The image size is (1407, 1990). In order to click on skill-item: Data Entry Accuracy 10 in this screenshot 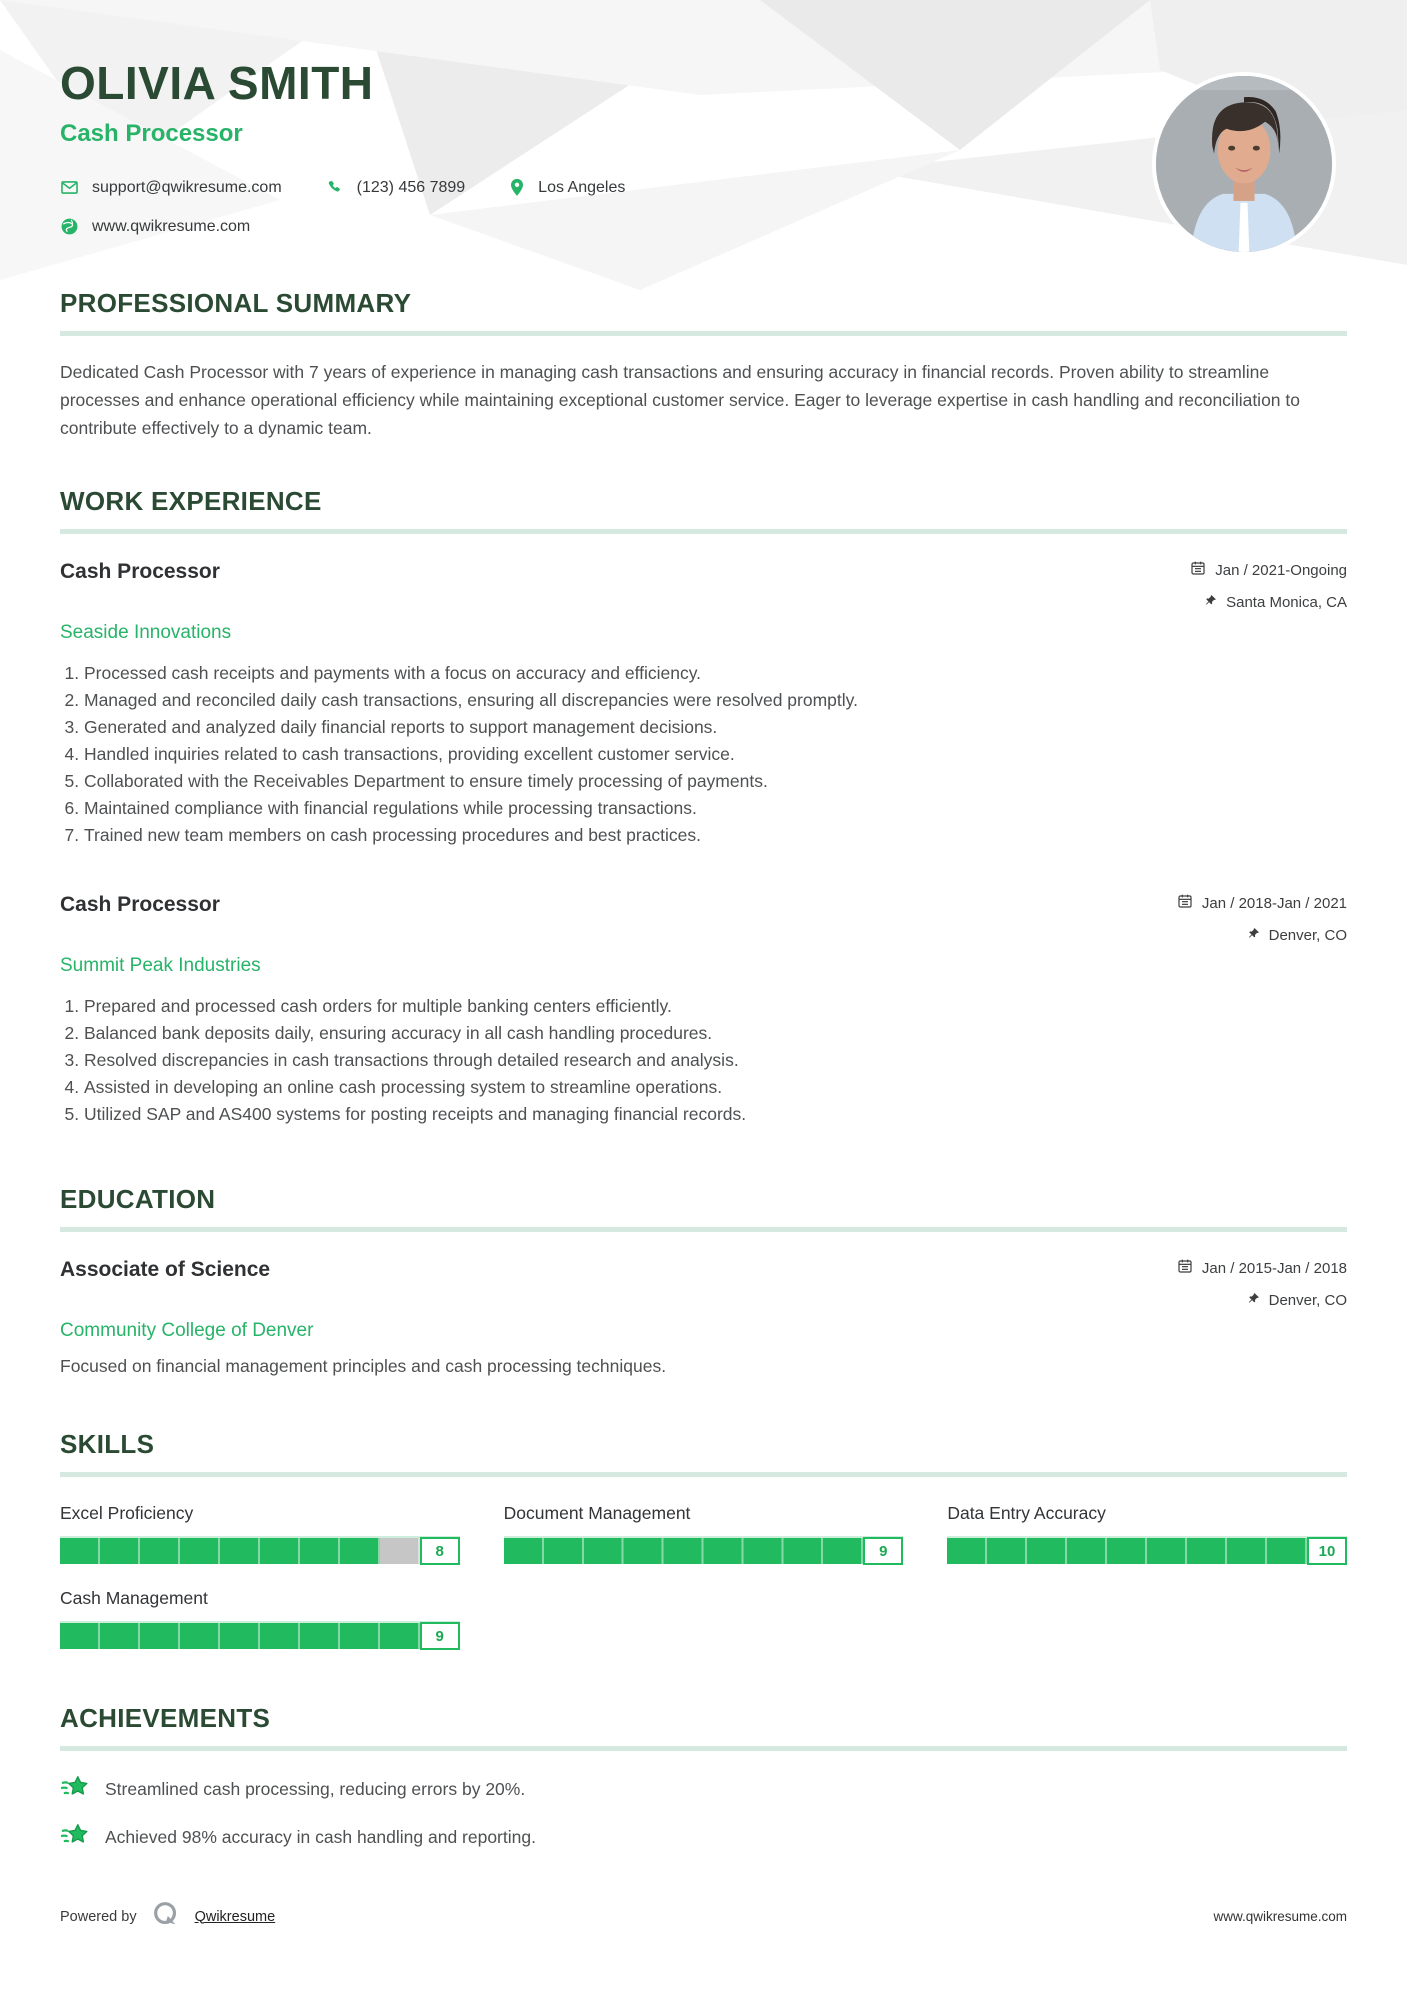, I will do `click(1147, 1534)`.